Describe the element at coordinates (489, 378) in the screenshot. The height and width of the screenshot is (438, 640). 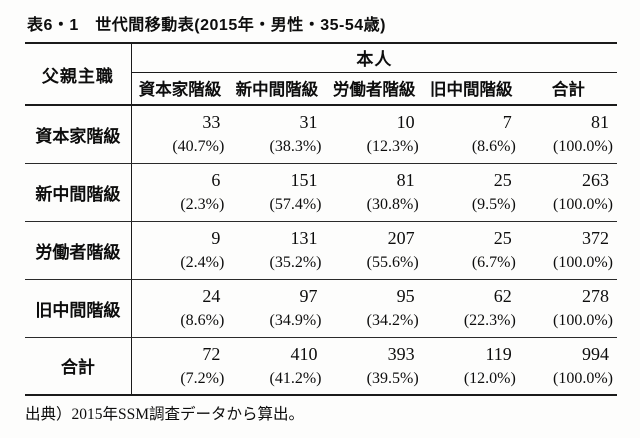
I see `cell-percent: (12.0%)` at that location.